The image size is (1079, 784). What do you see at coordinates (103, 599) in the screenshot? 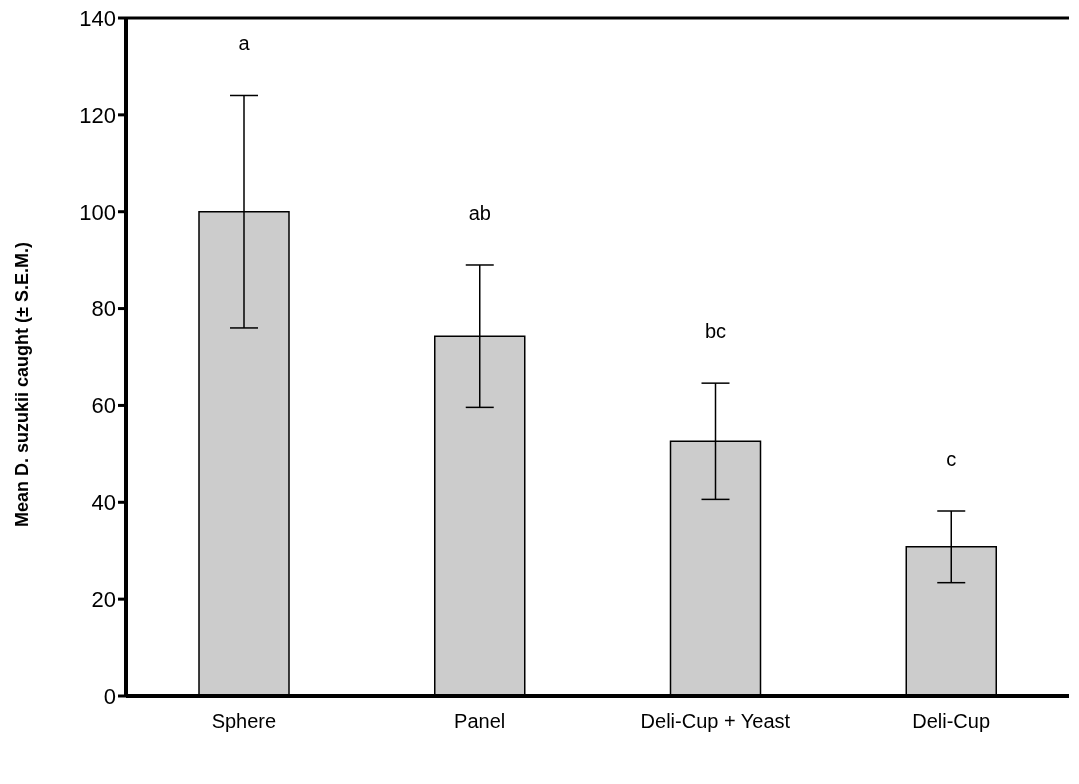
I see `y-tick-label: 20` at bounding box center [103, 599].